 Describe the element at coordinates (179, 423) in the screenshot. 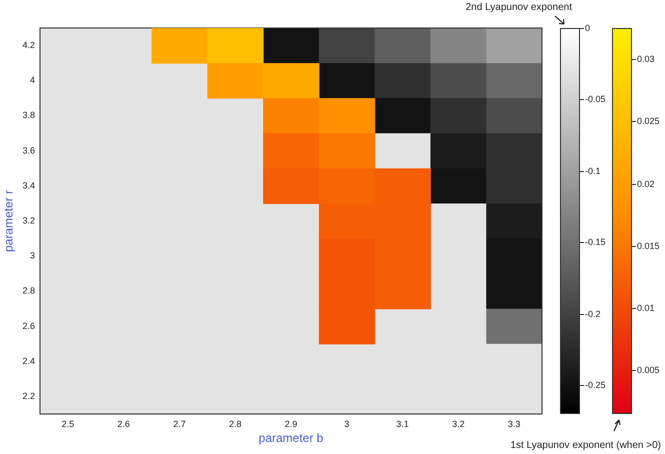

I see `x-tick-label: 2.7` at that location.